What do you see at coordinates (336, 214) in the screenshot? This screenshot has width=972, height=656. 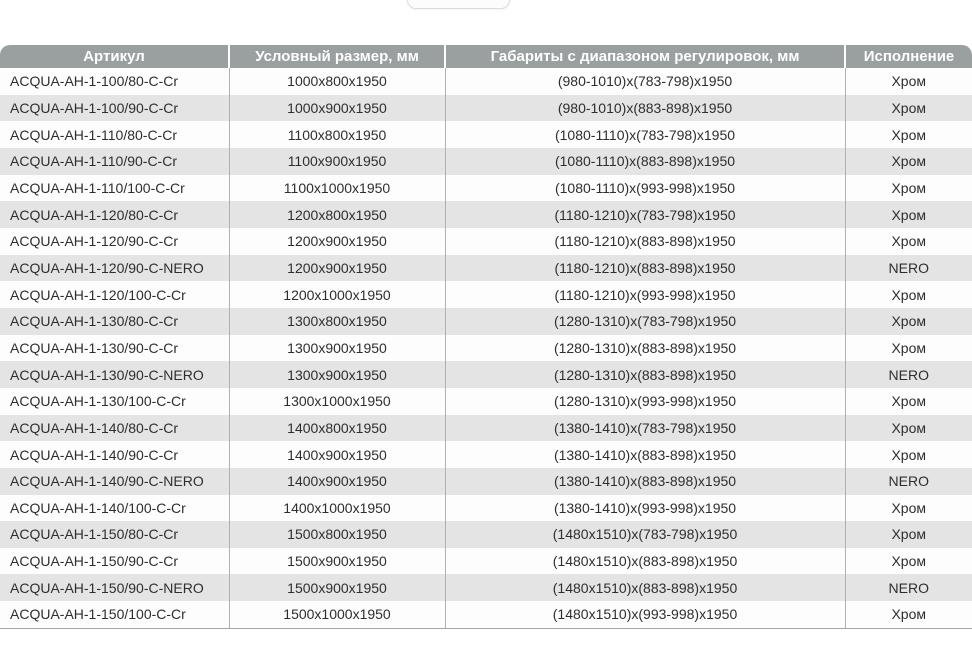 I see `cell-nominal-size: 1200x800x1950` at bounding box center [336, 214].